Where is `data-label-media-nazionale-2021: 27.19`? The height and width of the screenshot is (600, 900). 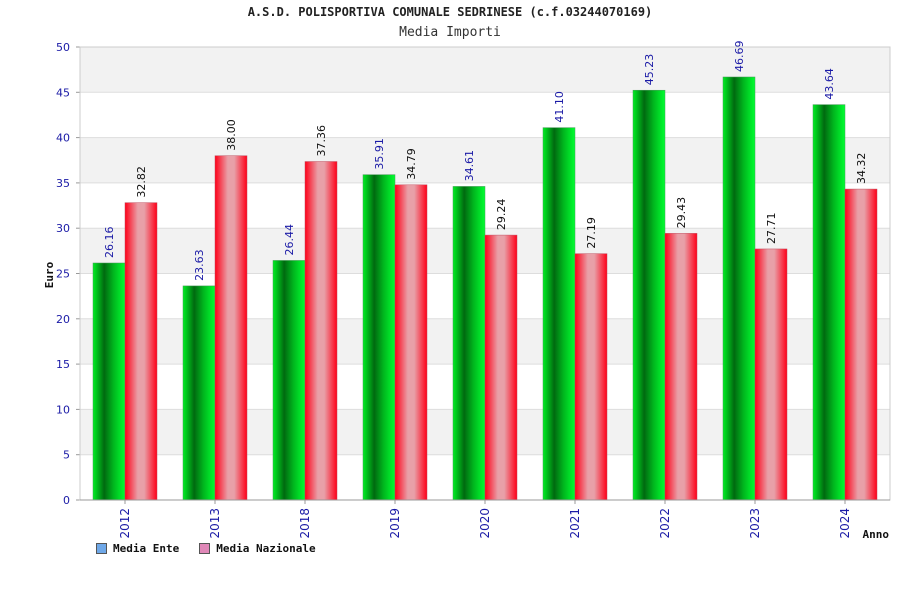 data-label-media-nazionale-2021: 27.19 is located at coordinates (591, 233).